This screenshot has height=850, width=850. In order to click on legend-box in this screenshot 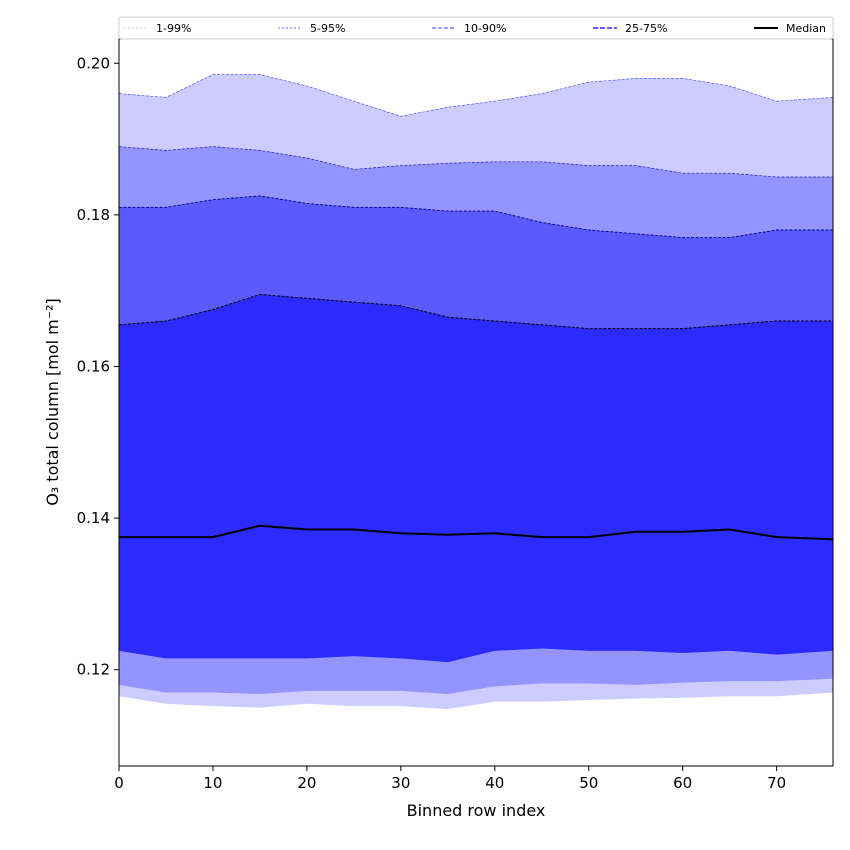, I will do `click(476, 28)`.